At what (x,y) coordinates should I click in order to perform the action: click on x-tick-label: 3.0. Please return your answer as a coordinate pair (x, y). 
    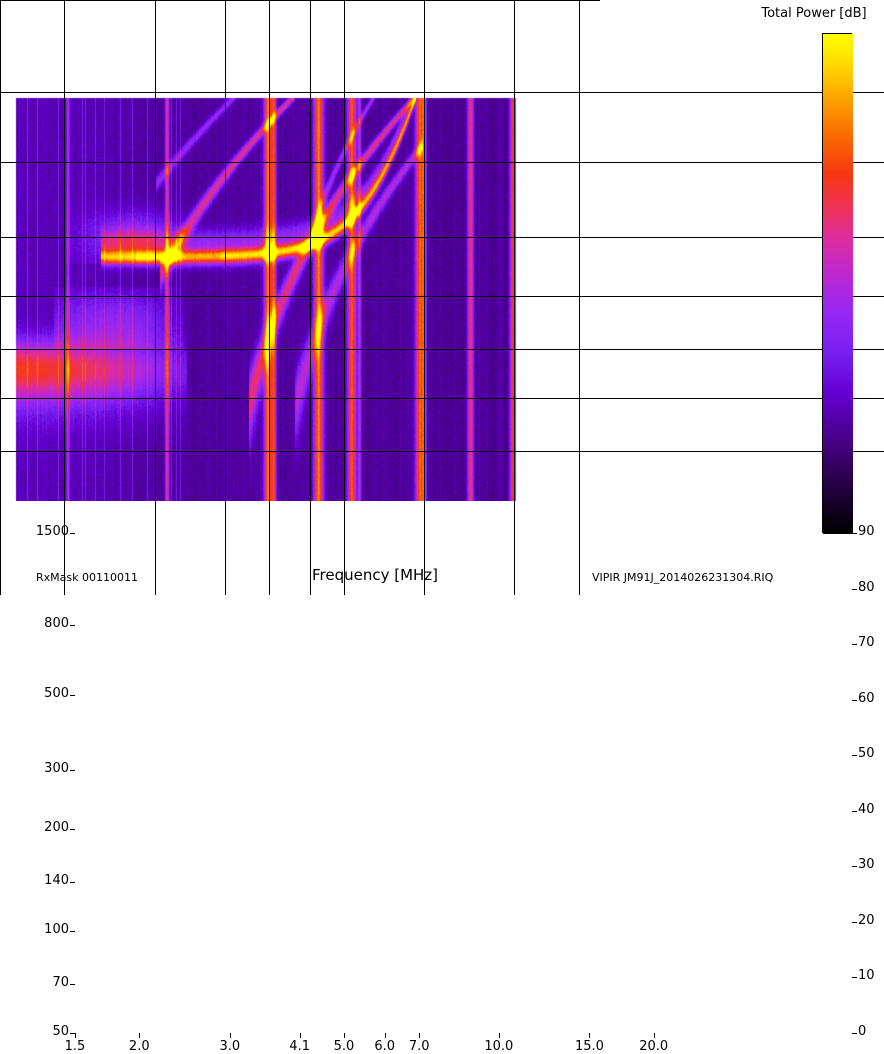
    Looking at the image, I should click on (230, 1046).